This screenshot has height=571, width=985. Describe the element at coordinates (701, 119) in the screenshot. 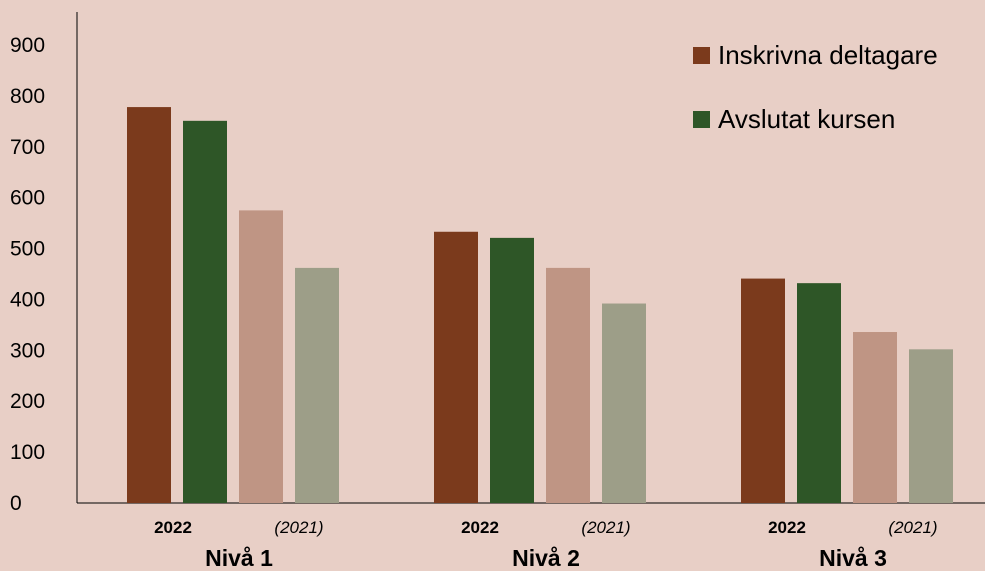

I see `legend-swatch-completed` at that location.